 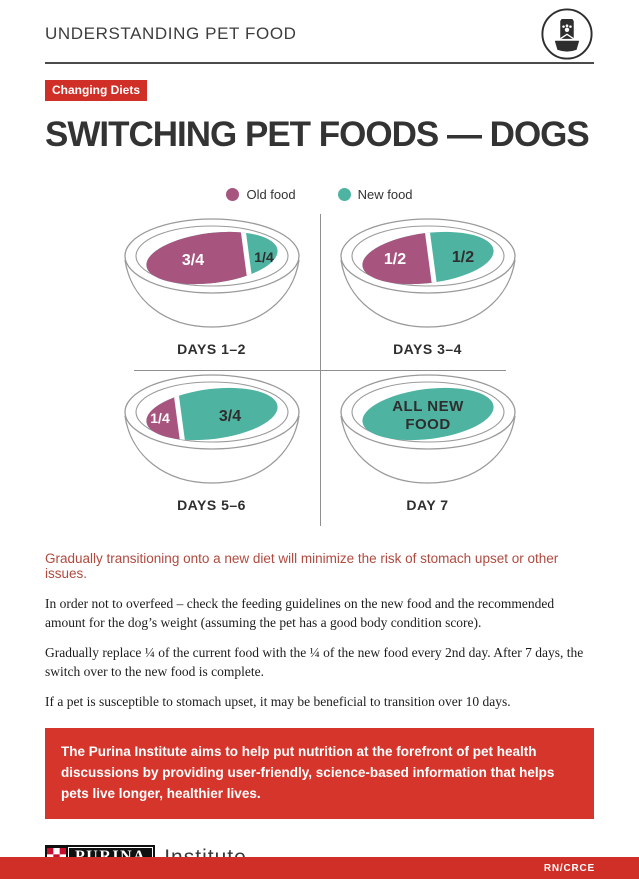 I want to click on changing-diets-badge: Changing Diets, so click(x=96, y=90).